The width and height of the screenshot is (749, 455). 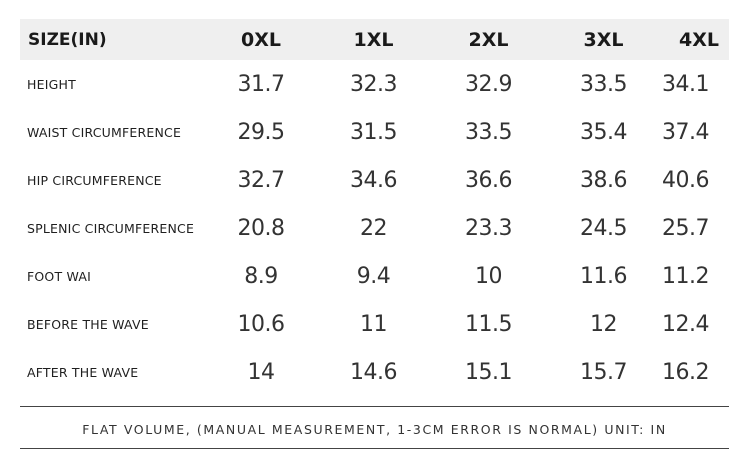 What do you see at coordinates (261, 228) in the screenshot?
I see `table-cell: 20.8` at bounding box center [261, 228].